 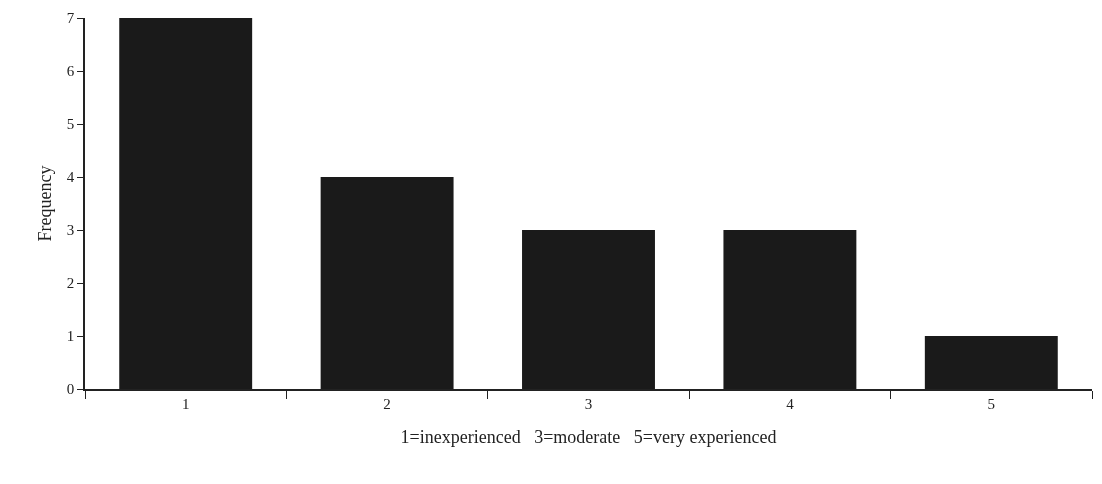 What do you see at coordinates (387, 403) in the screenshot?
I see `x-tick-label: 2` at bounding box center [387, 403].